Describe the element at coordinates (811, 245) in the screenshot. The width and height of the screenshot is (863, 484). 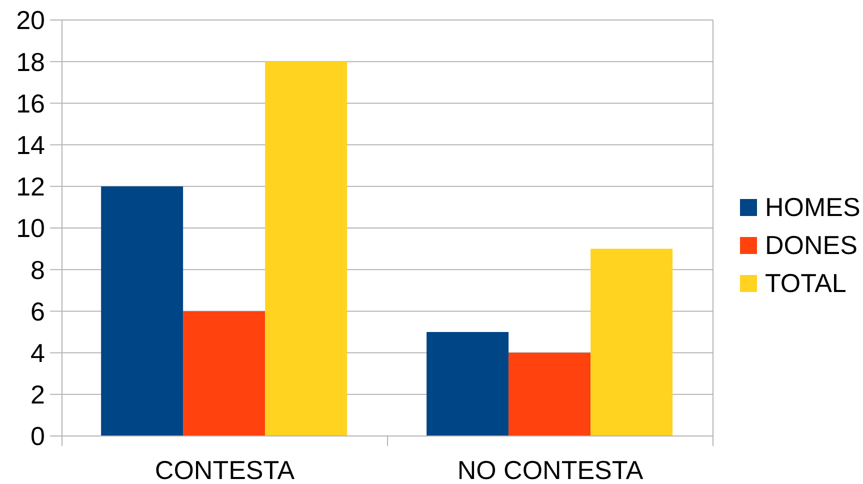
I see `legend-label: DONES` at that location.